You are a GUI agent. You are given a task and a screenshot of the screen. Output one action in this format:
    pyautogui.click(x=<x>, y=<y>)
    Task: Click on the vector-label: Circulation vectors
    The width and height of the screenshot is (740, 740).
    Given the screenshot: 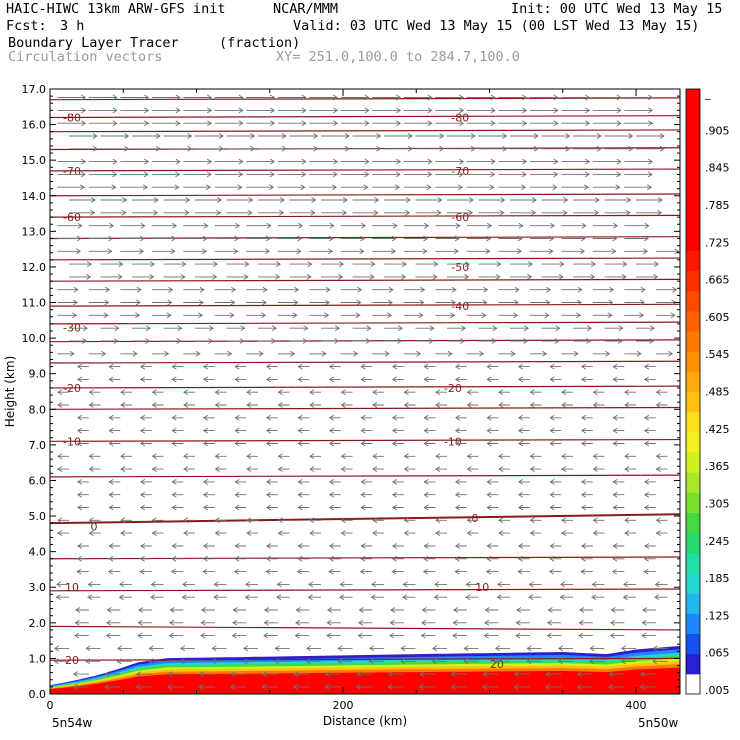 What is the action you would take?
    pyautogui.click(x=85, y=57)
    